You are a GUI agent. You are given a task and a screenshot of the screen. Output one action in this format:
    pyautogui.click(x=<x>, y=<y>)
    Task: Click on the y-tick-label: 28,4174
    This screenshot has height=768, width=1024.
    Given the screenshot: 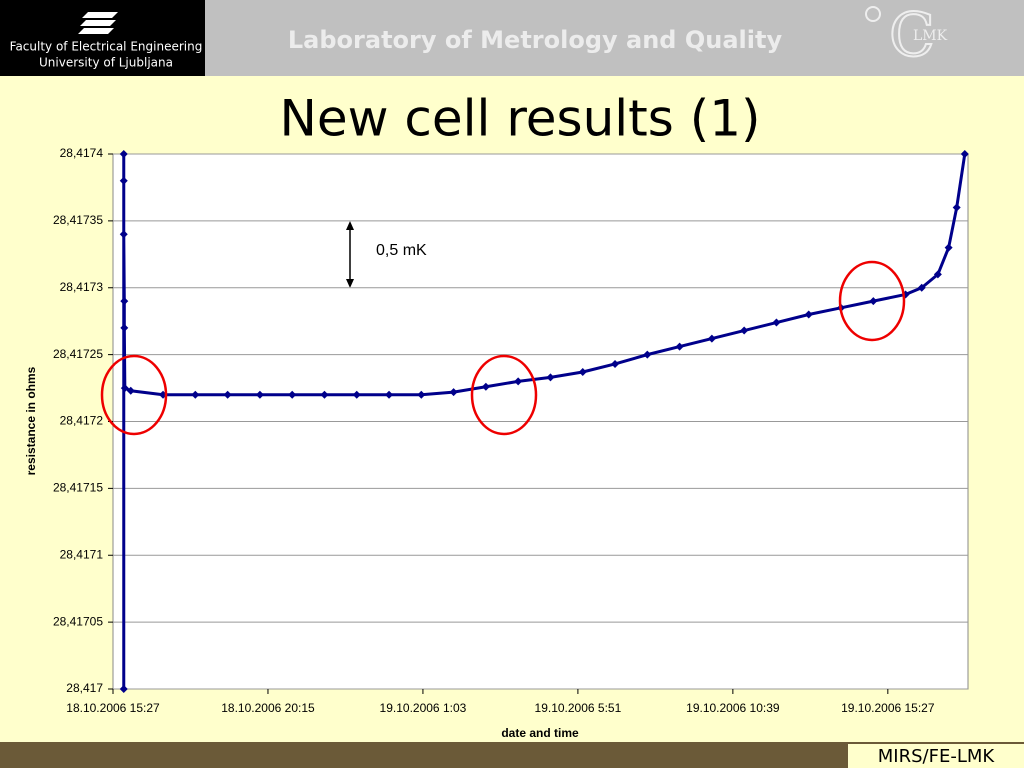 What is the action you would take?
    pyautogui.click(x=82, y=153)
    